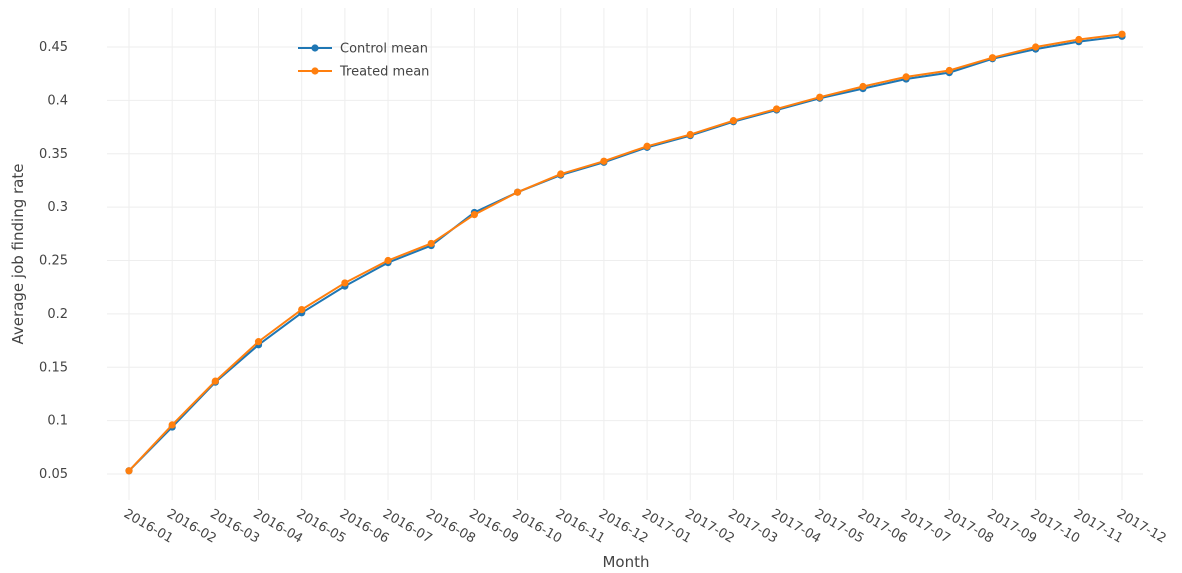 This screenshot has width=1182, height=573. Describe the element at coordinates (57, 421) in the screenshot. I see `y-tick-label: 0.1` at that location.